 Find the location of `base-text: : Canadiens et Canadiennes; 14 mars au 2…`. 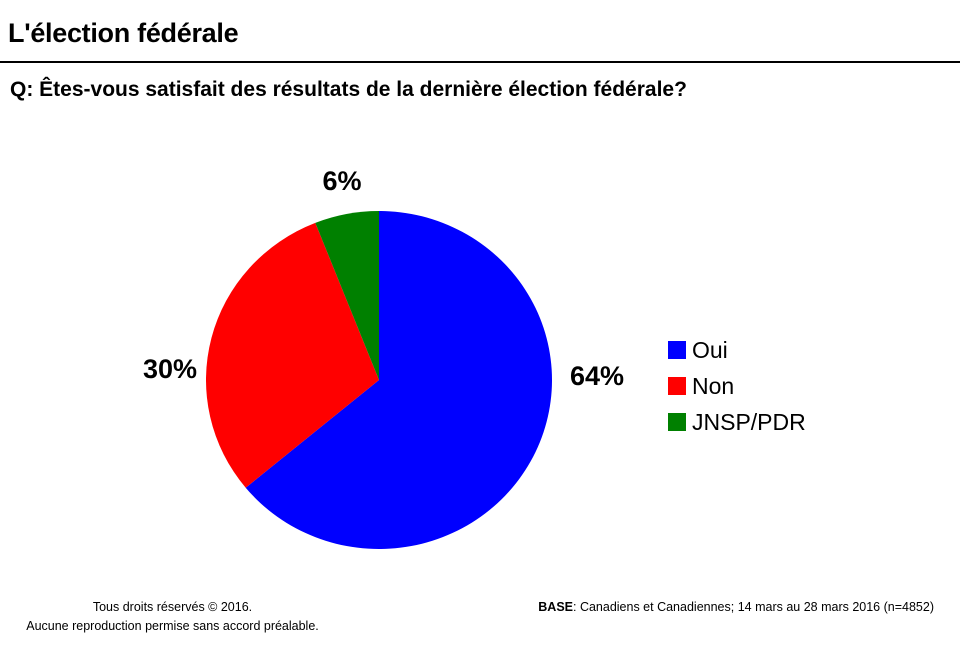

base-text: : Canadiens et Canadiennes; 14 mars au 2… is located at coordinates (753, 607).